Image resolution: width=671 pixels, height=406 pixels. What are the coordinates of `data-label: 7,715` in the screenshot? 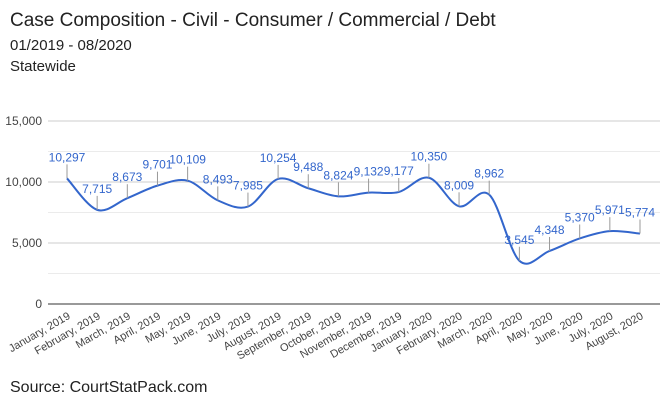 It's located at (97, 189).